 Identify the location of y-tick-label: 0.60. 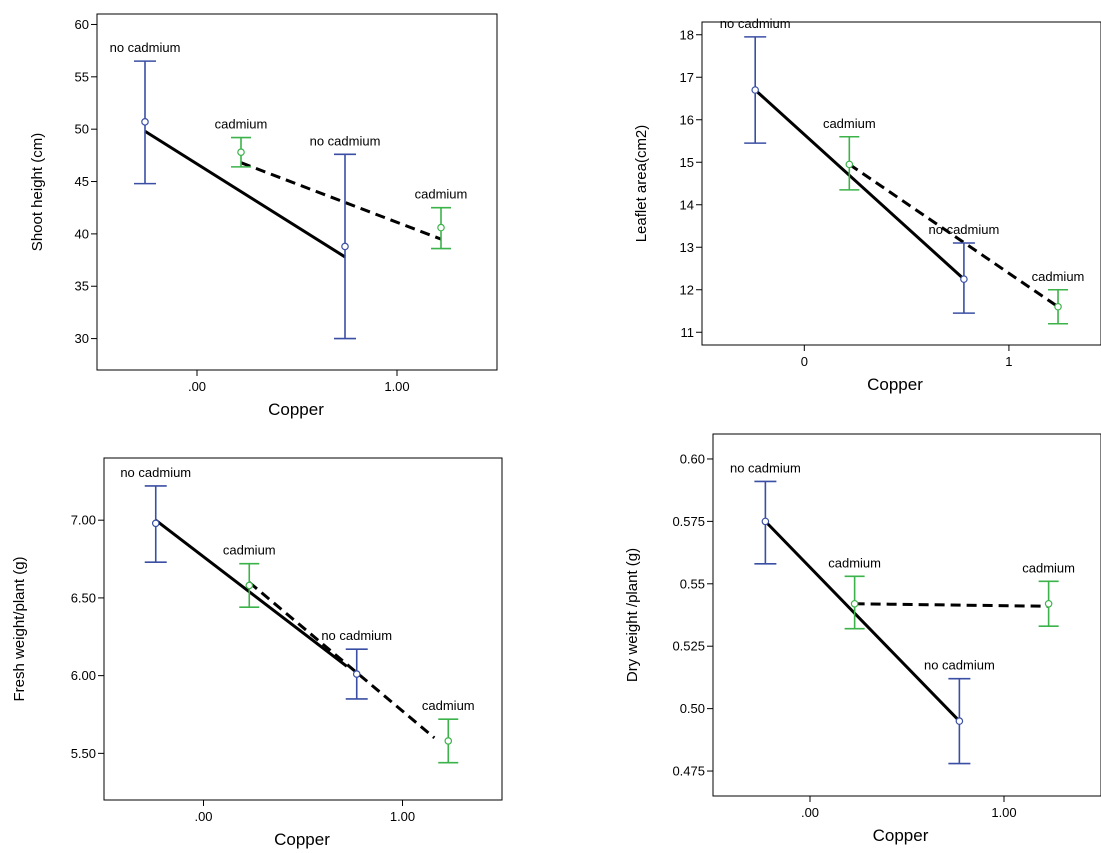
(692, 458).